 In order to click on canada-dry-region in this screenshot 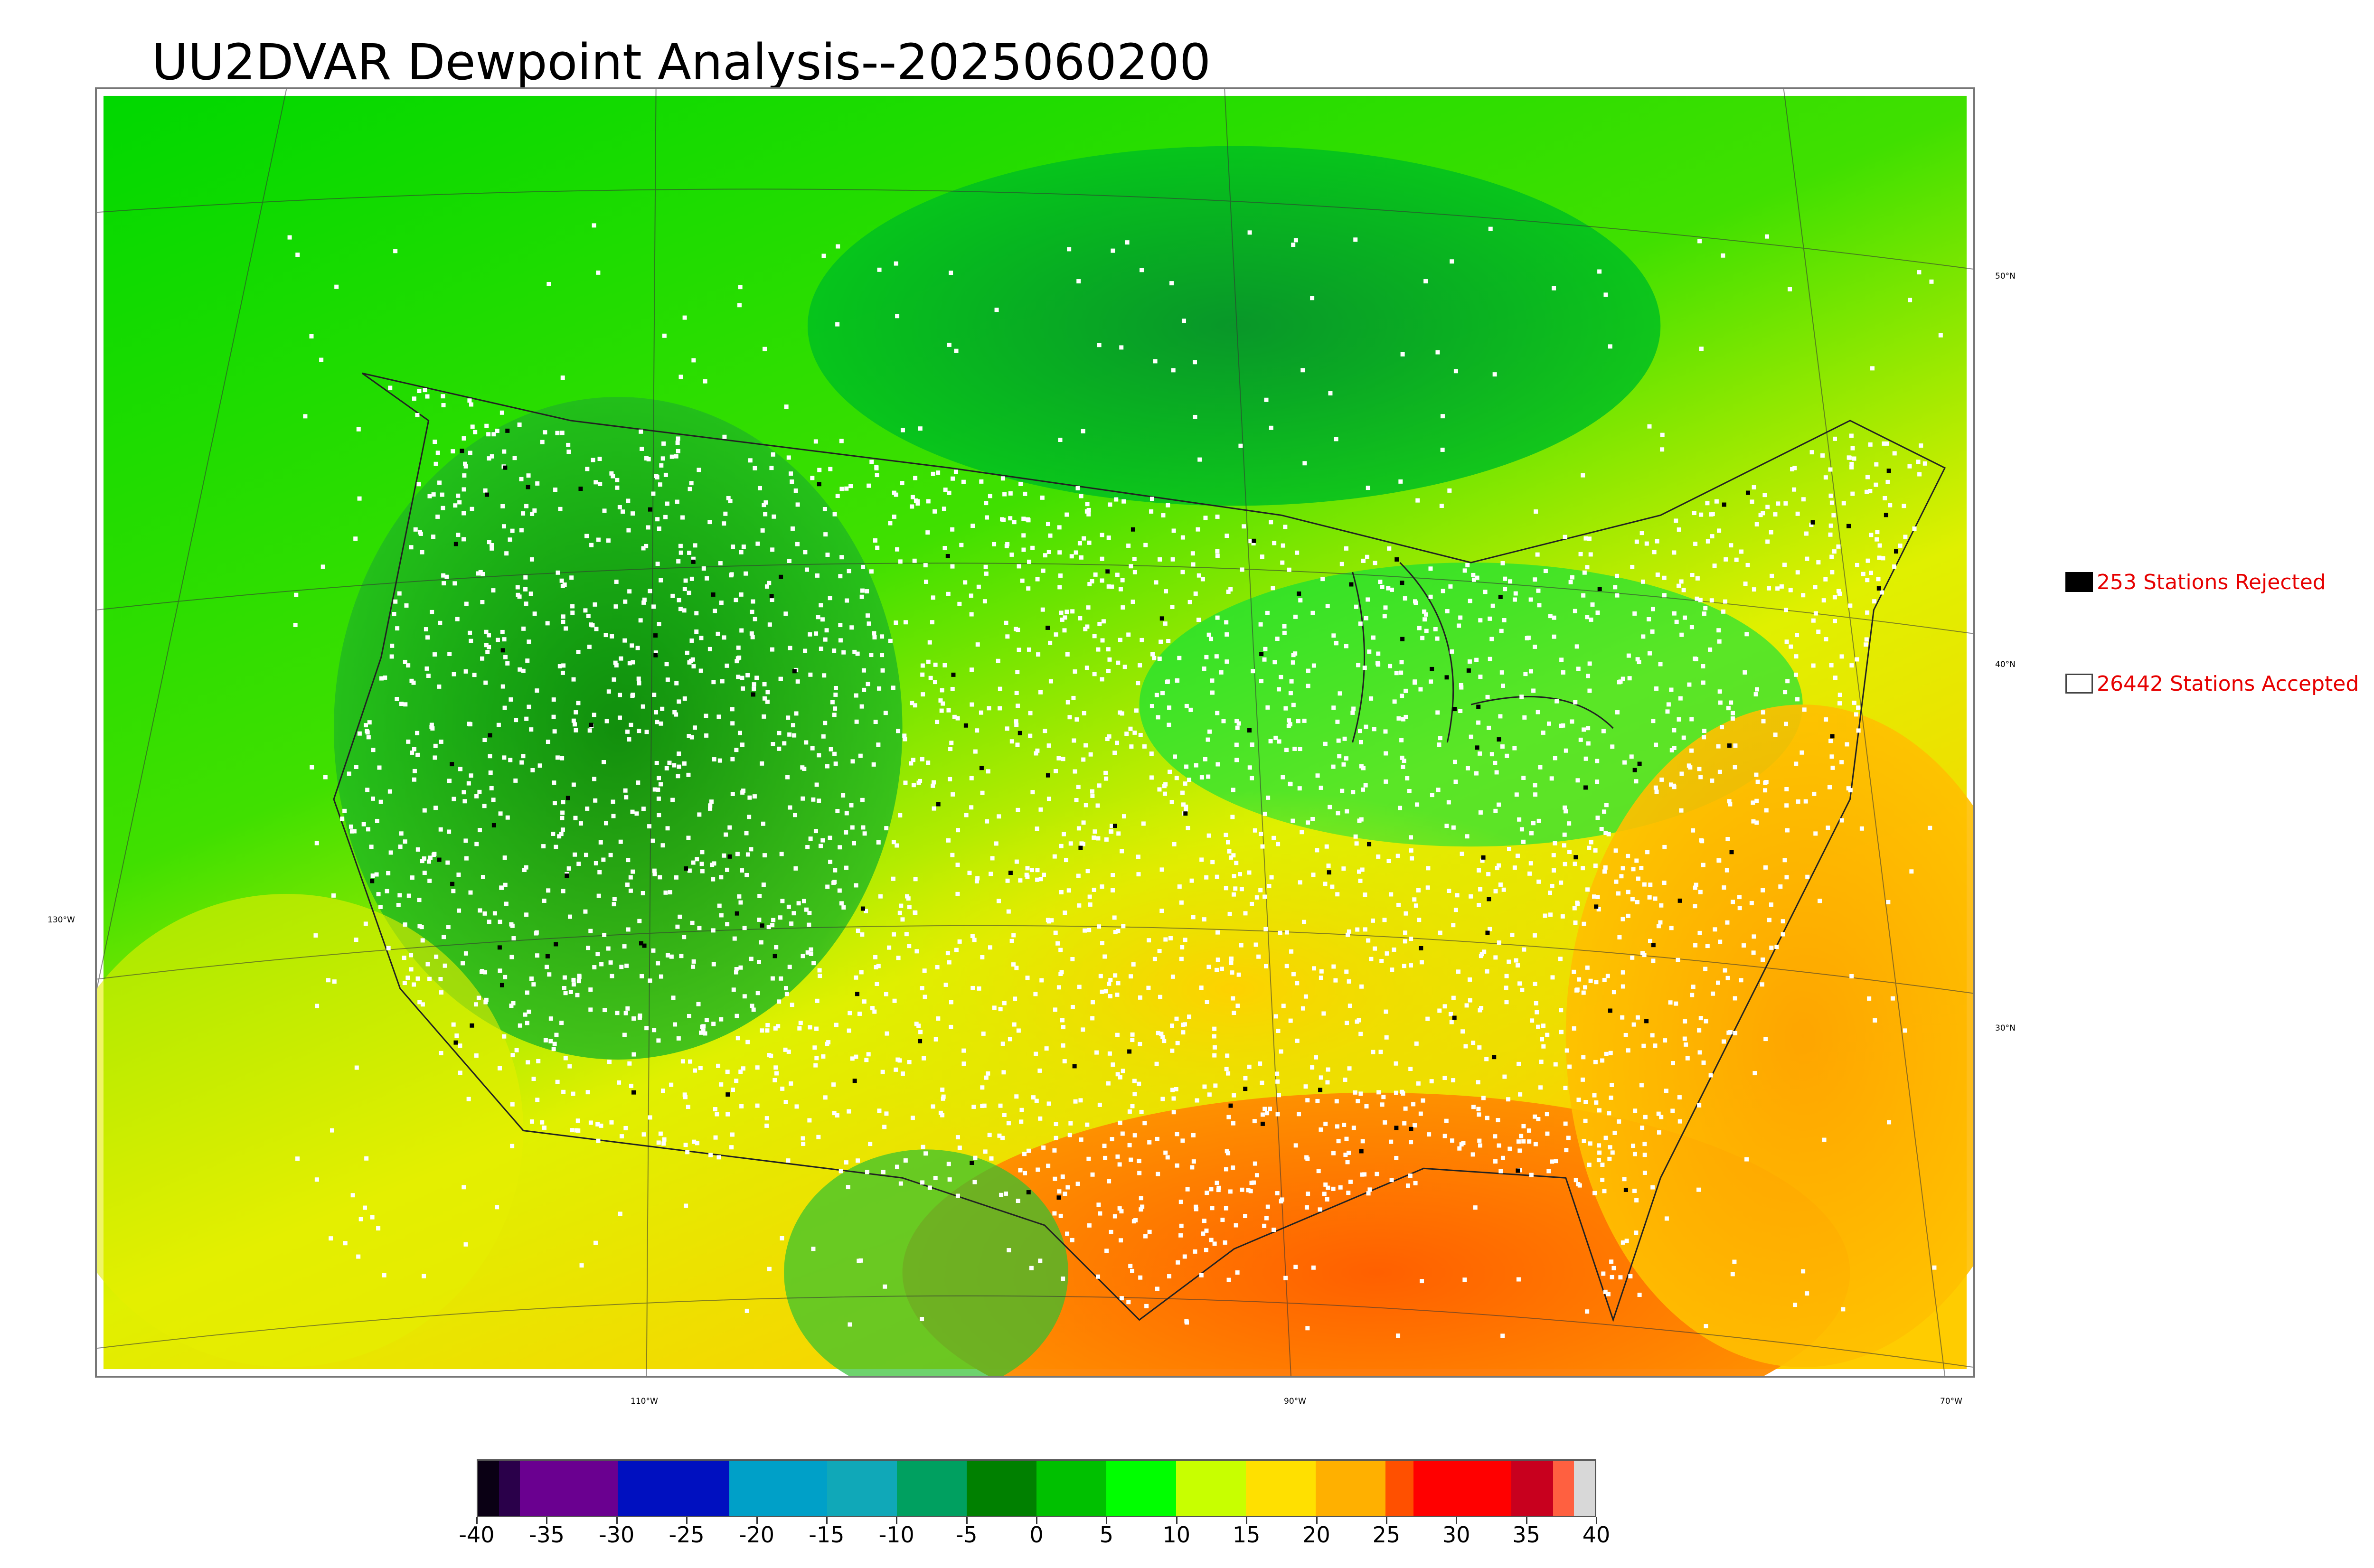, I will do `click(1234, 326)`.